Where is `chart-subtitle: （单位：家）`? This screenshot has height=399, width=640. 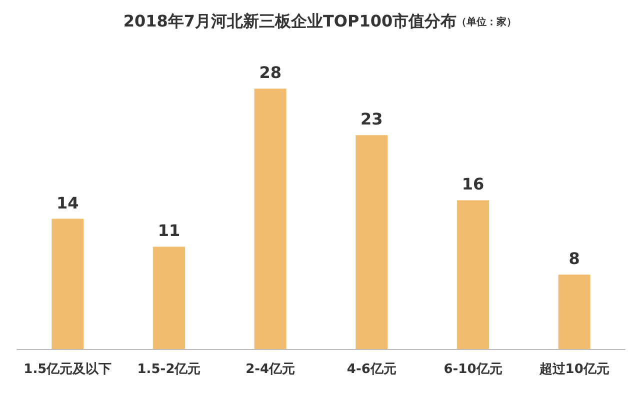 chart-subtitle: （单位：家） is located at coordinates (486, 22).